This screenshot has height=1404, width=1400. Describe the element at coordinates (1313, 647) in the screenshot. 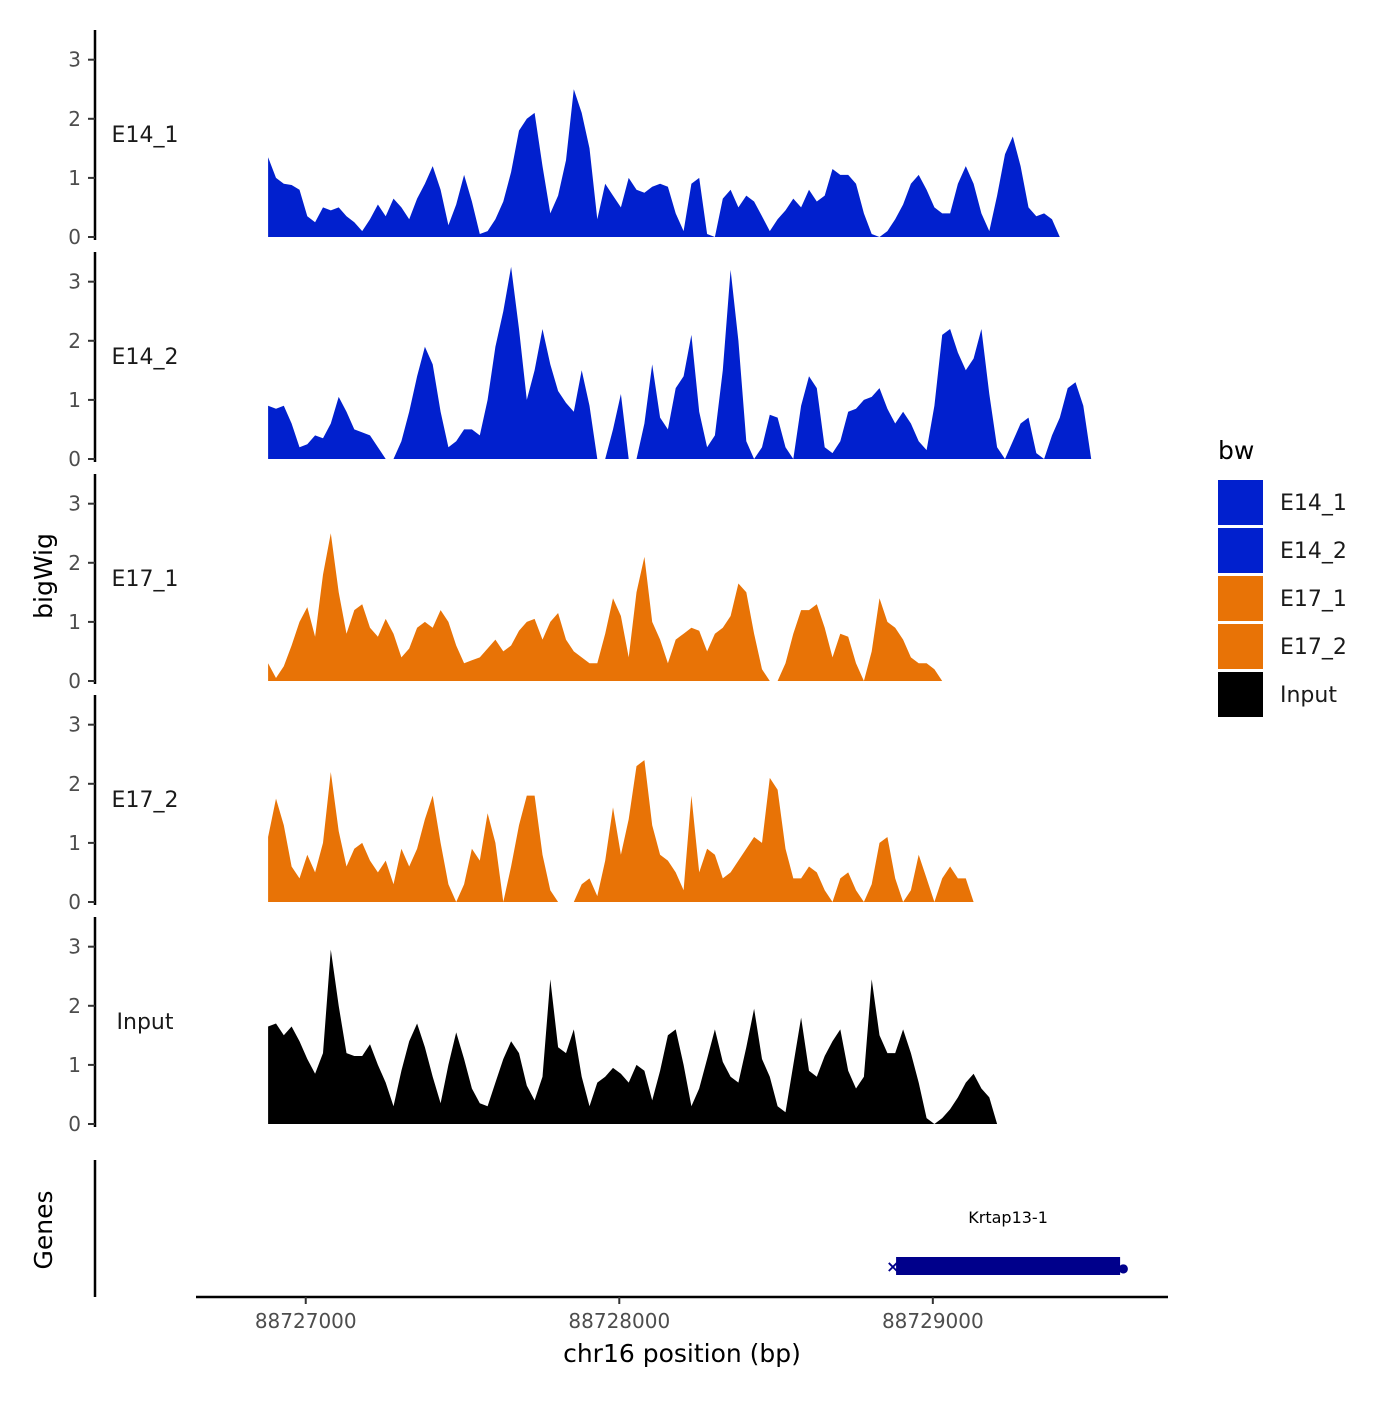

I see `legend-label: E17_2` at that location.